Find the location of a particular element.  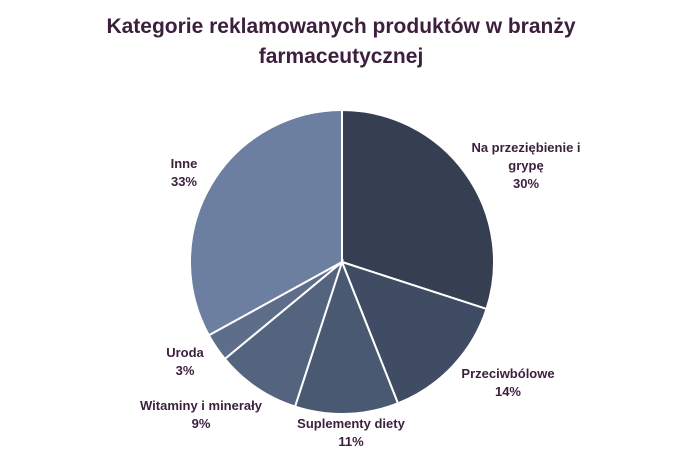

label-text: Inne is located at coordinates (184, 163).